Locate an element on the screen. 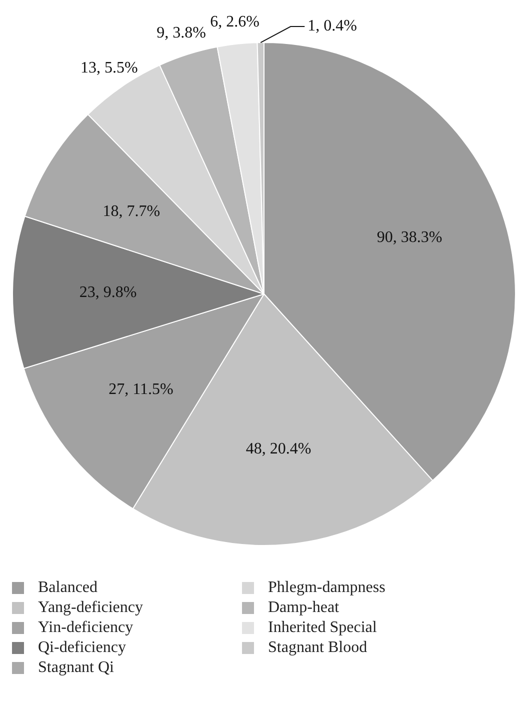  legend-label: Stagnant Blood is located at coordinates (318, 648).